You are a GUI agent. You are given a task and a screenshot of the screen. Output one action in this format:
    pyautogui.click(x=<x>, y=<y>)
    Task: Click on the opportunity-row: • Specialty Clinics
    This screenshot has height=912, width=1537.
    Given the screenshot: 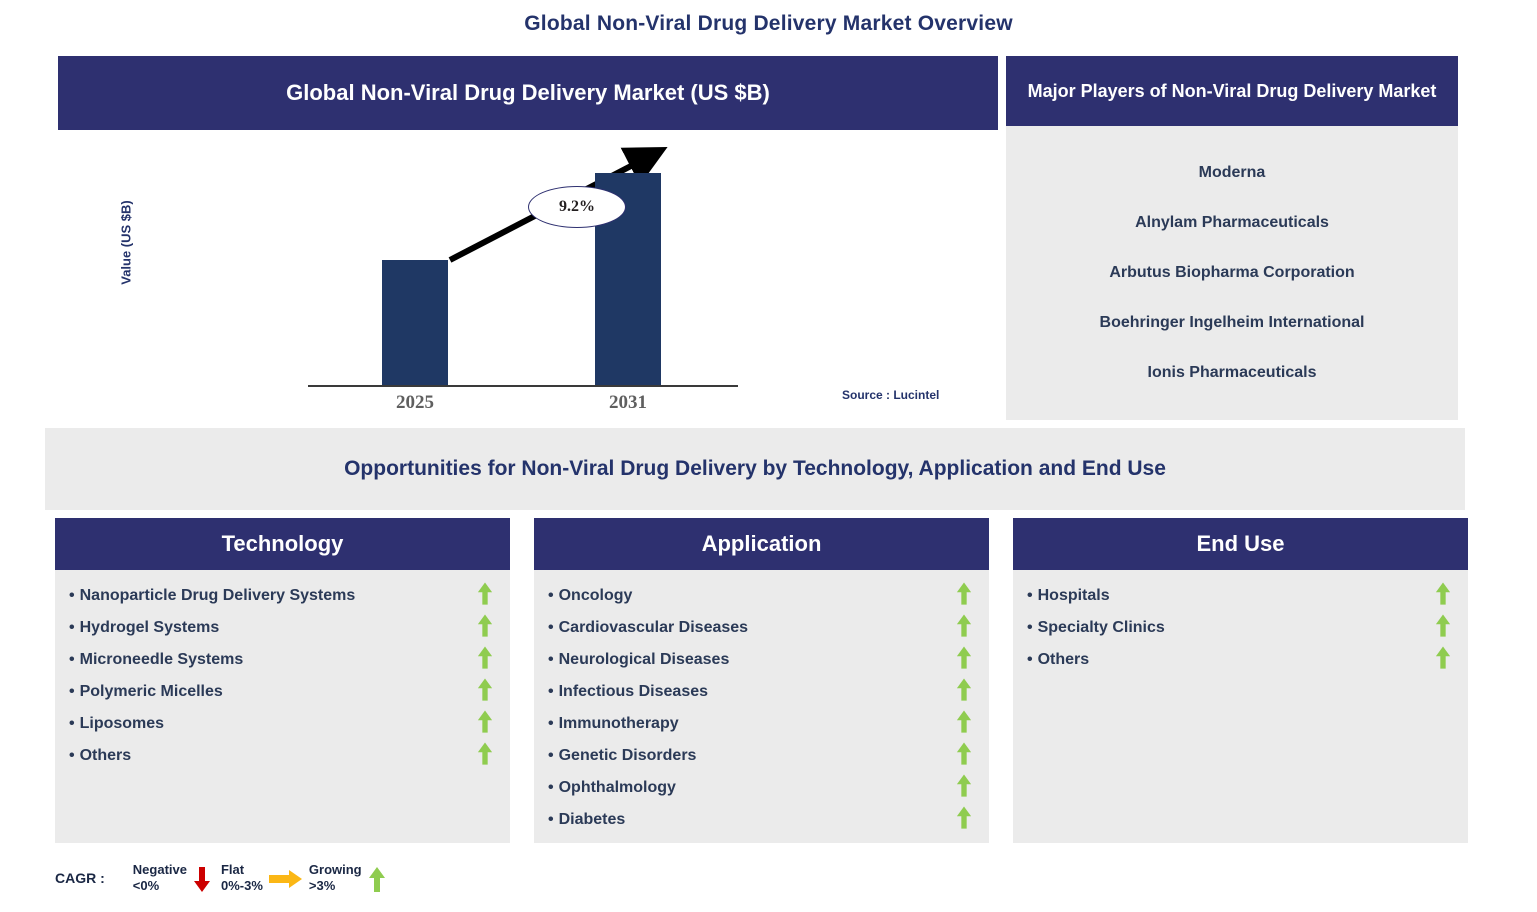 What is the action you would take?
    pyautogui.click(x=1240, y=628)
    